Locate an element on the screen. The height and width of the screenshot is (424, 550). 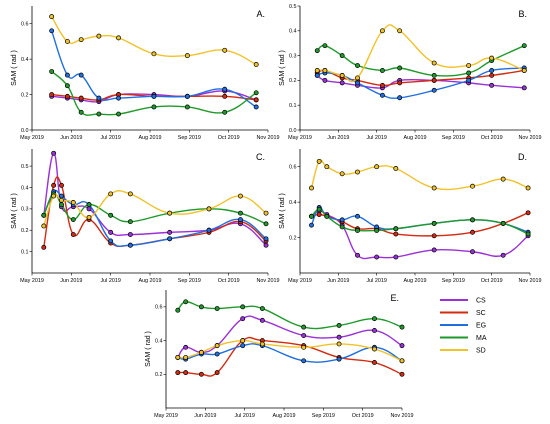
x-tick-label: Jul 2019 is located at coordinates (244, 416).